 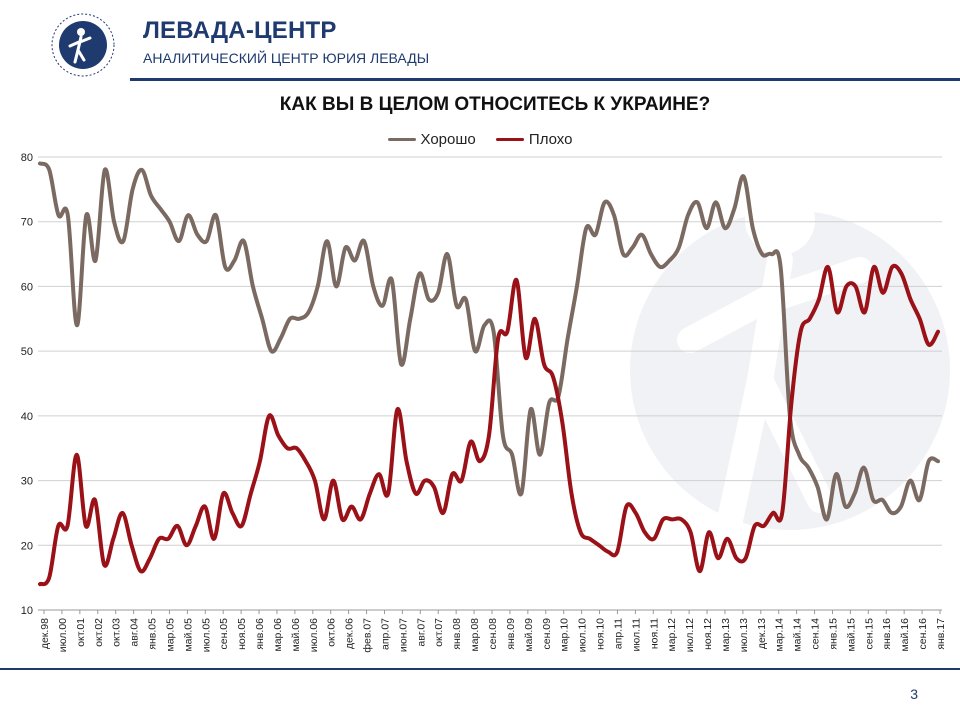 What do you see at coordinates (887, 634) in the screenshot?
I see `x-tick-label: янв.16` at bounding box center [887, 634].